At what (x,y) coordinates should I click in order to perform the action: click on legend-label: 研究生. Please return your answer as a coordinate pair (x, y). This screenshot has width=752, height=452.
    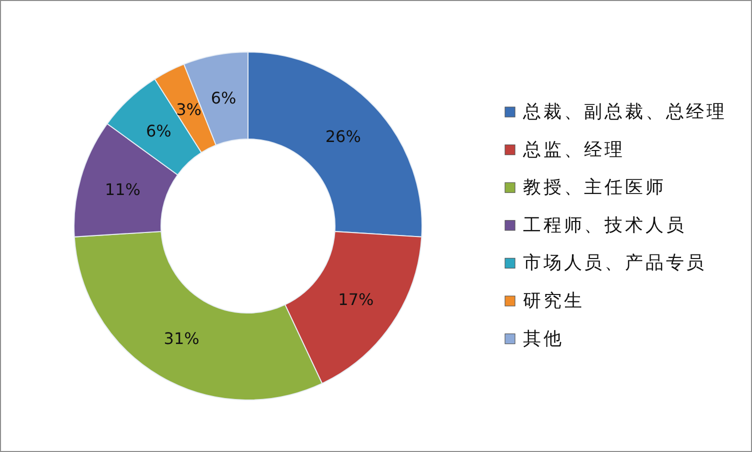
    Looking at the image, I should click on (553, 301).